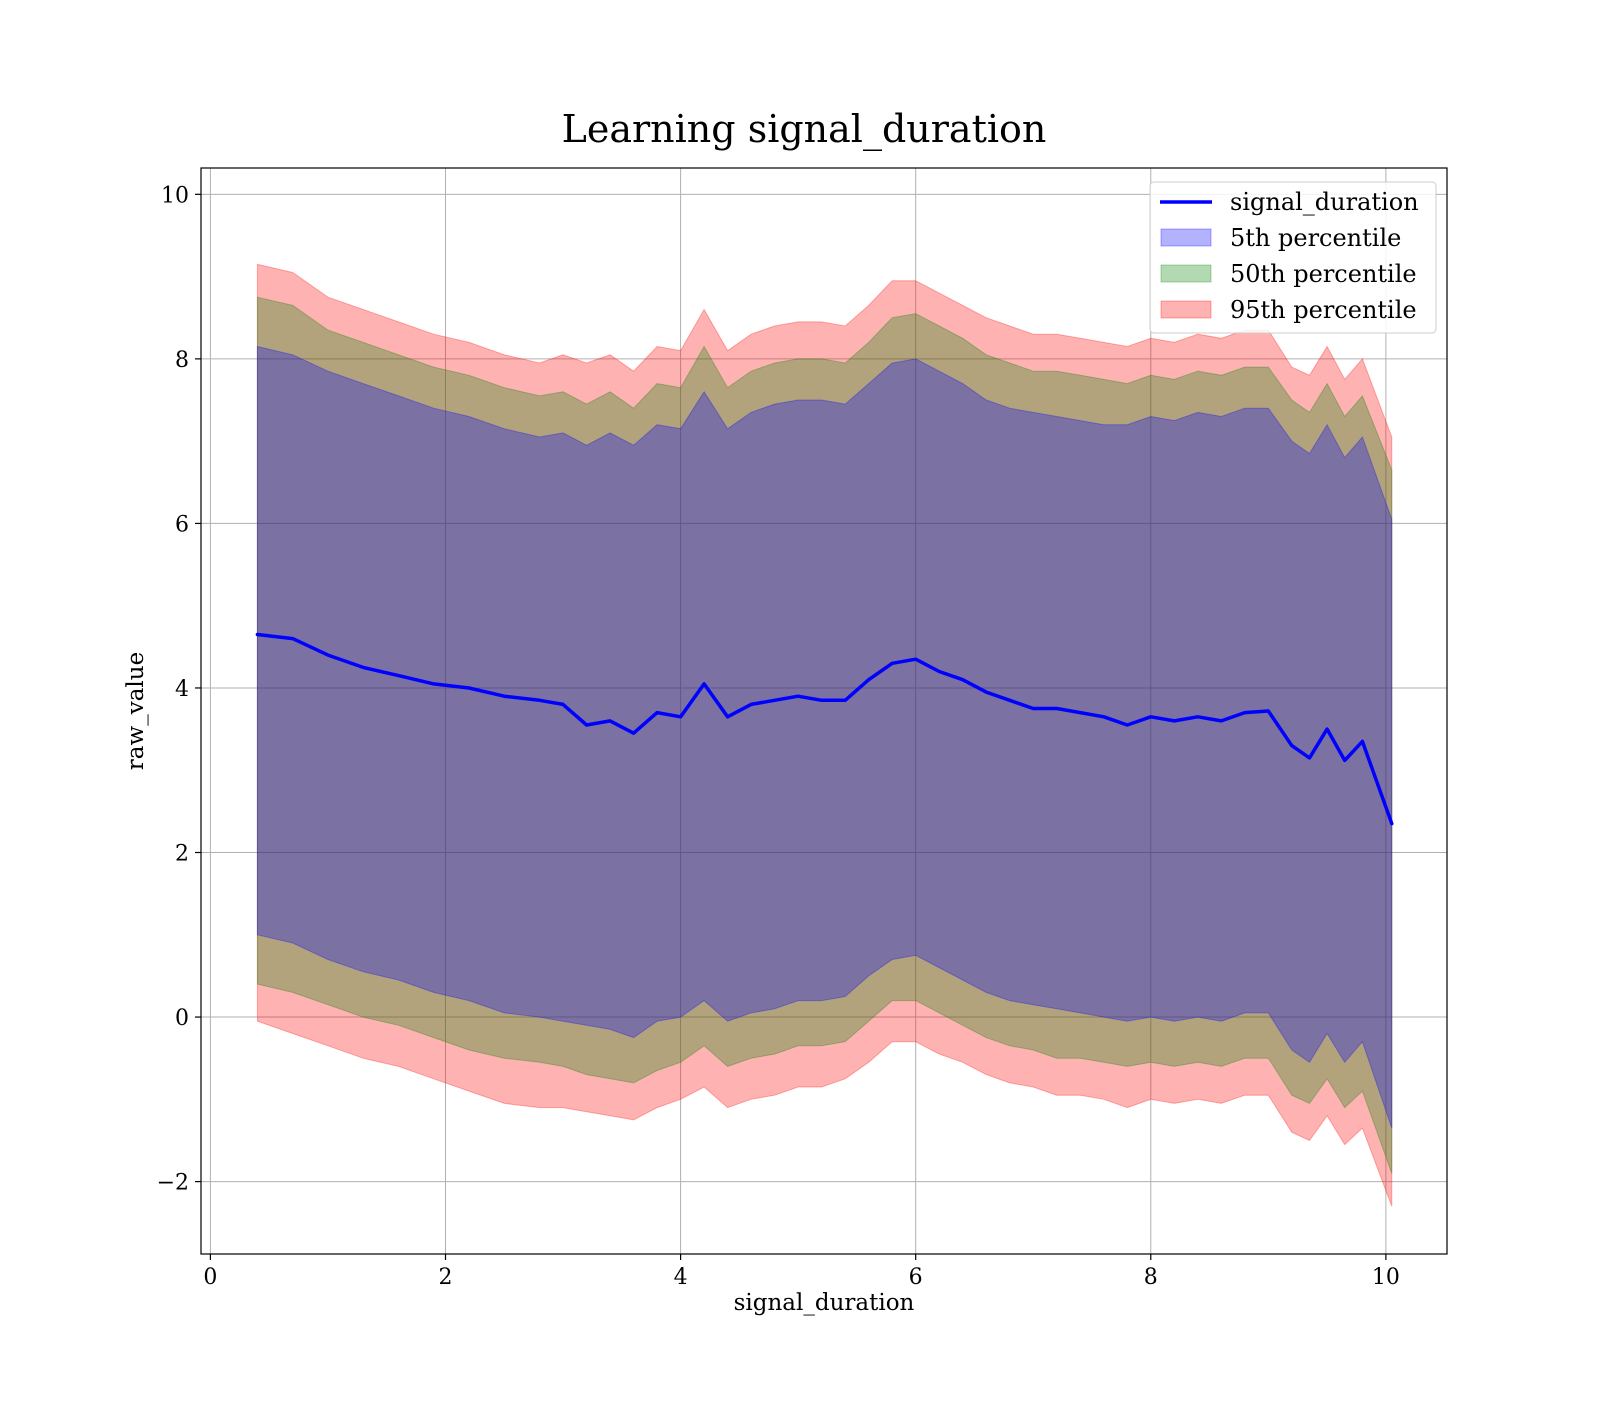 The width and height of the screenshot is (1600, 1405). What do you see at coordinates (801, 1272) in the screenshot?
I see `x-axis-ticks: 0 2 4 6 8 10` at bounding box center [801, 1272].